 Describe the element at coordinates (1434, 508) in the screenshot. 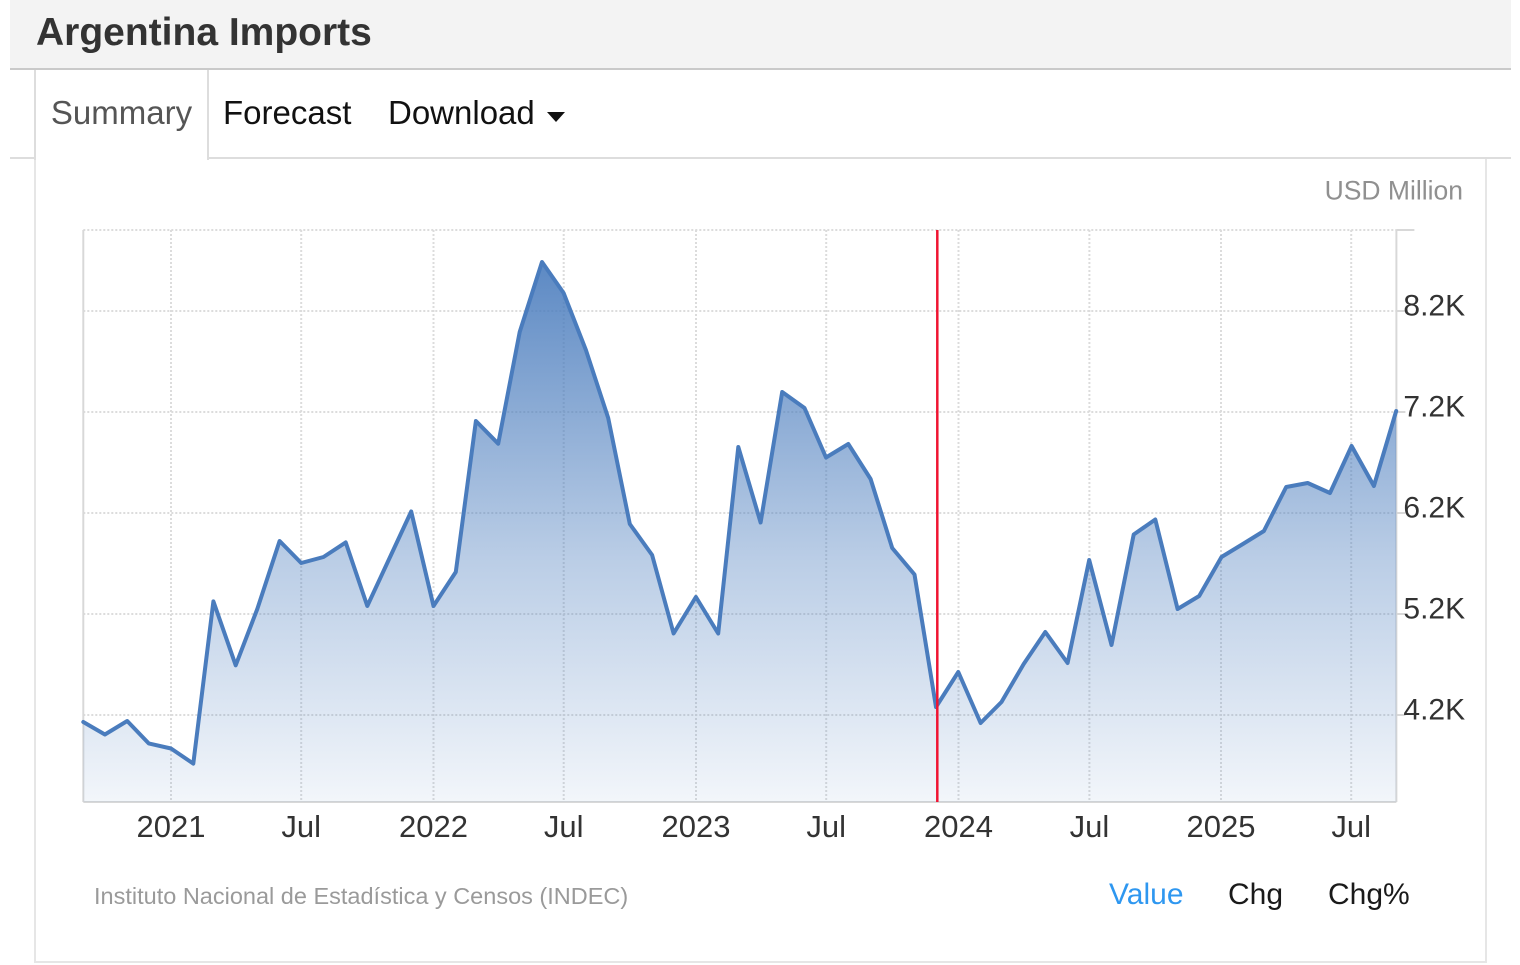

I see `svg-text: 6.2K` at that location.